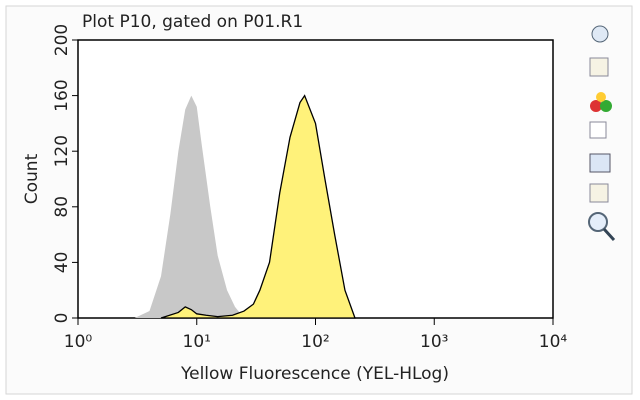 Image resolution: width=640 pixels, height=400 pixels. I want to click on x-tick-label: 10⁰, so click(78, 342).